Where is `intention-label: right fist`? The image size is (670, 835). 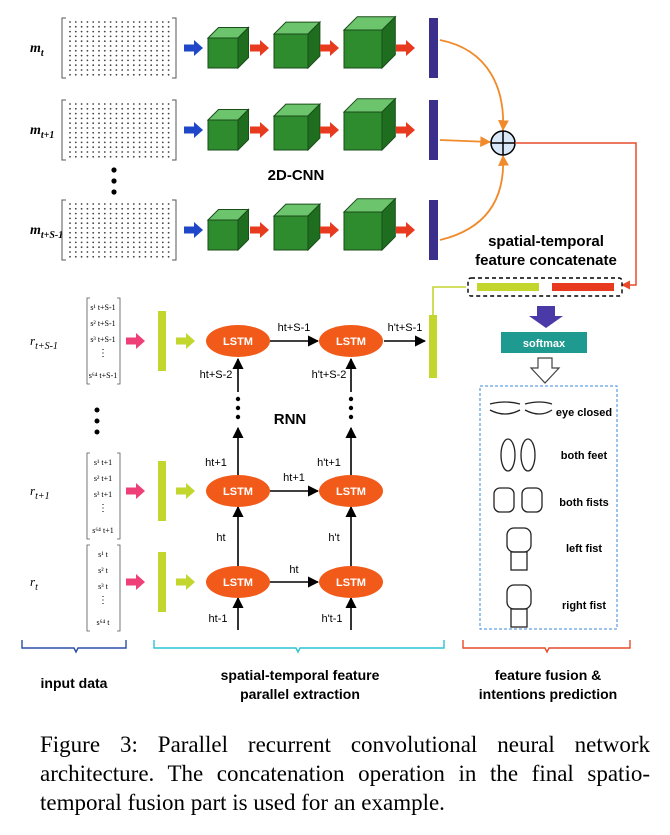
intention-label: right fist is located at coordinates (584, 606).